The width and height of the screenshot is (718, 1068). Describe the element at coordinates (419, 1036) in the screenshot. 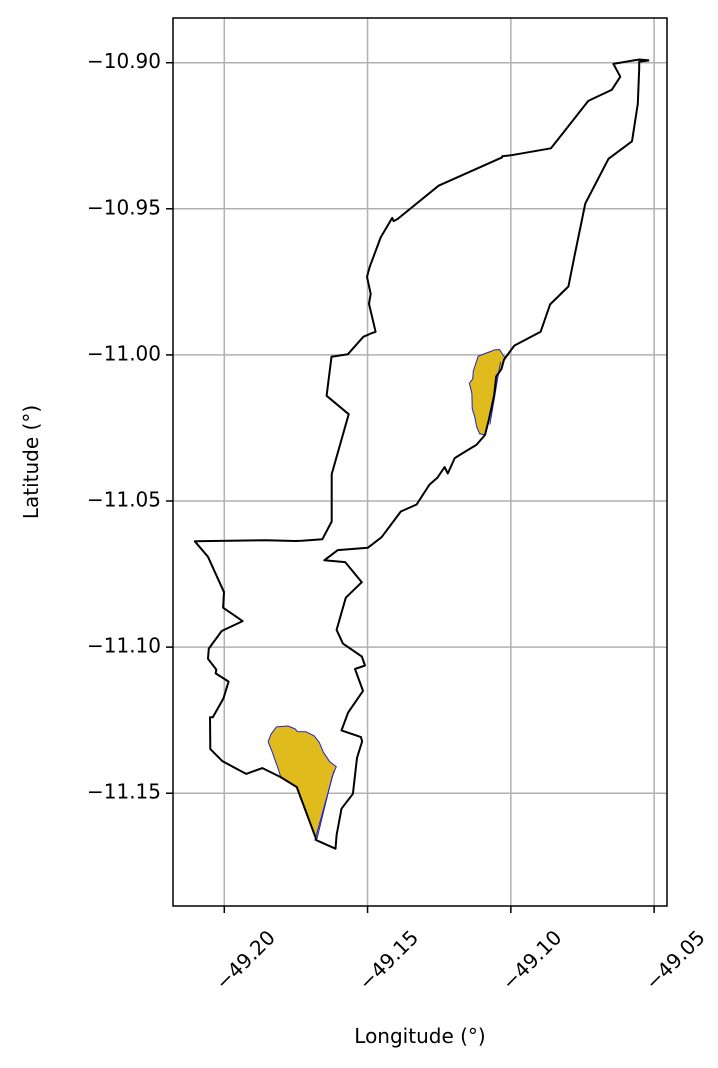

I see `x-axis-title: Longitude (°)` at that location.